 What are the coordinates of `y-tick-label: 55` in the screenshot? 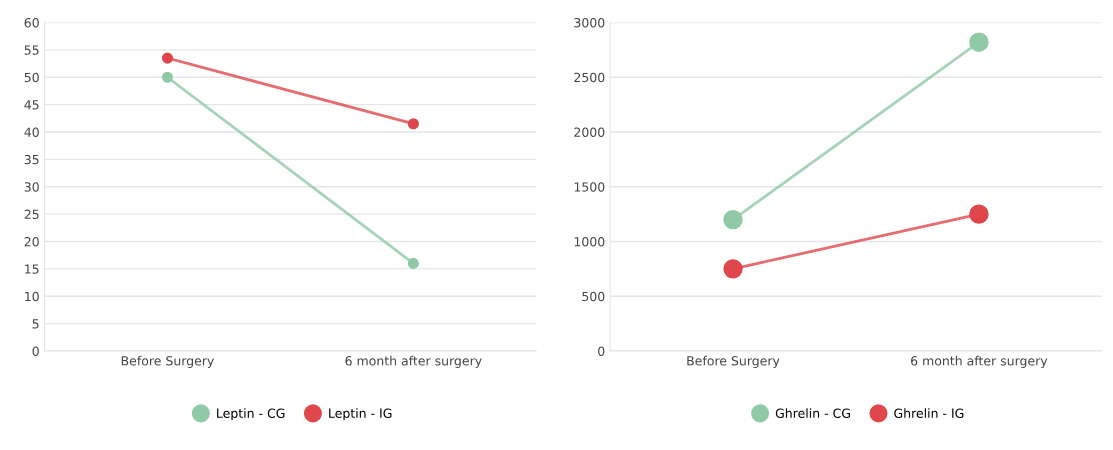 It's located at (31, 50).